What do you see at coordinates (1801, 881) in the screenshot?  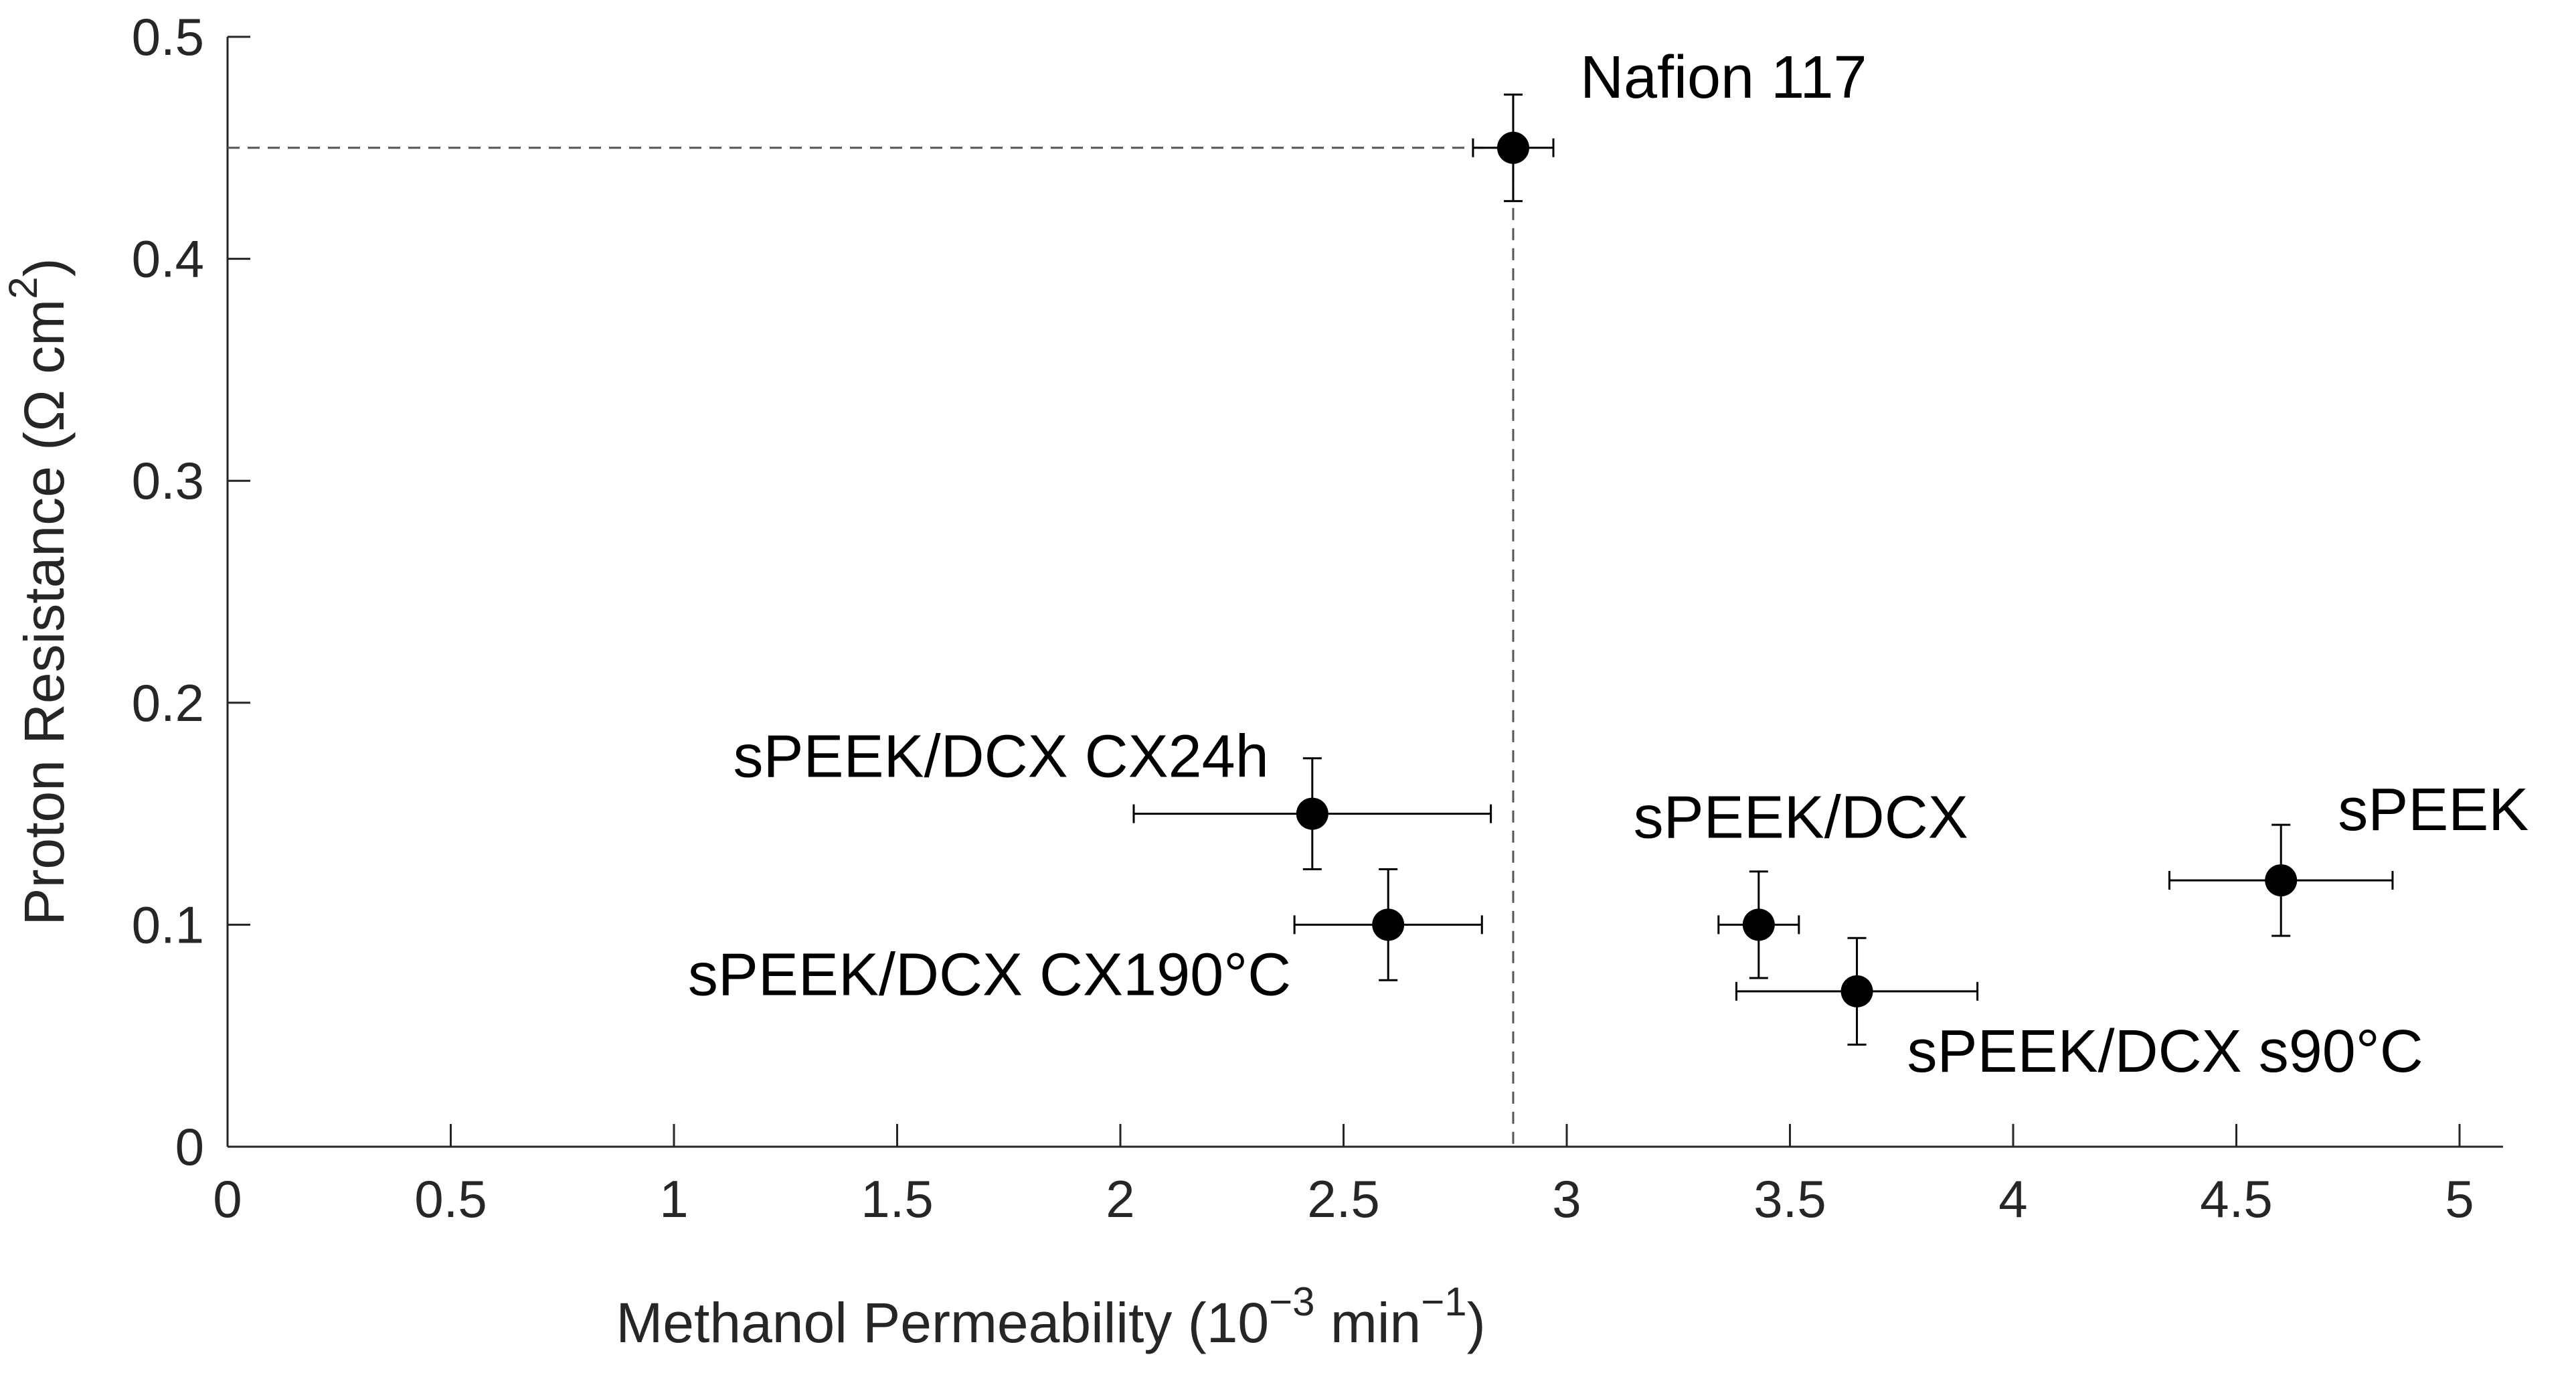 I see `point-speek-dcx: sPEEK/DCX` at bounding box center [1801, 881].